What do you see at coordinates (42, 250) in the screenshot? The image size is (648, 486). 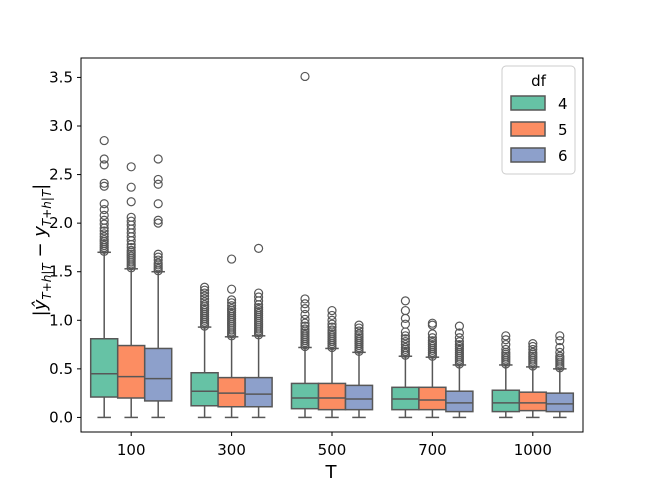 I see `y-axis-title: |ŷT+h|T − yT+h|T|` at bounding box center [42, 250].